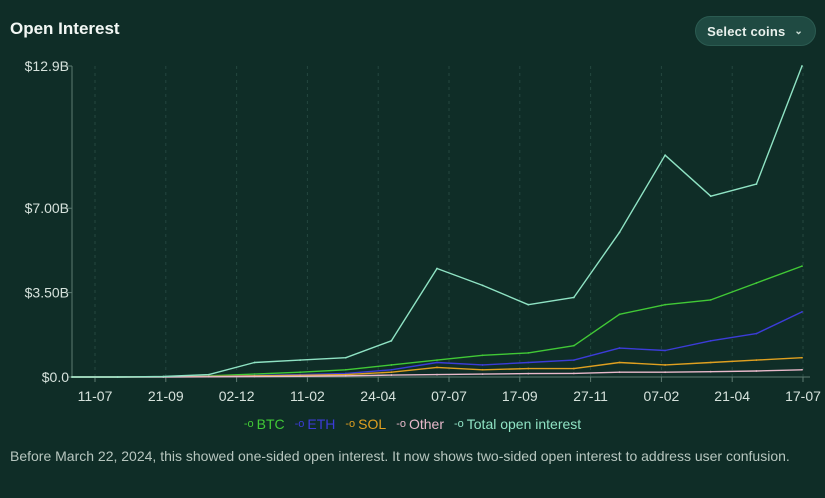  I want to click on legend-item-other: -o Other, so click(420, 424).